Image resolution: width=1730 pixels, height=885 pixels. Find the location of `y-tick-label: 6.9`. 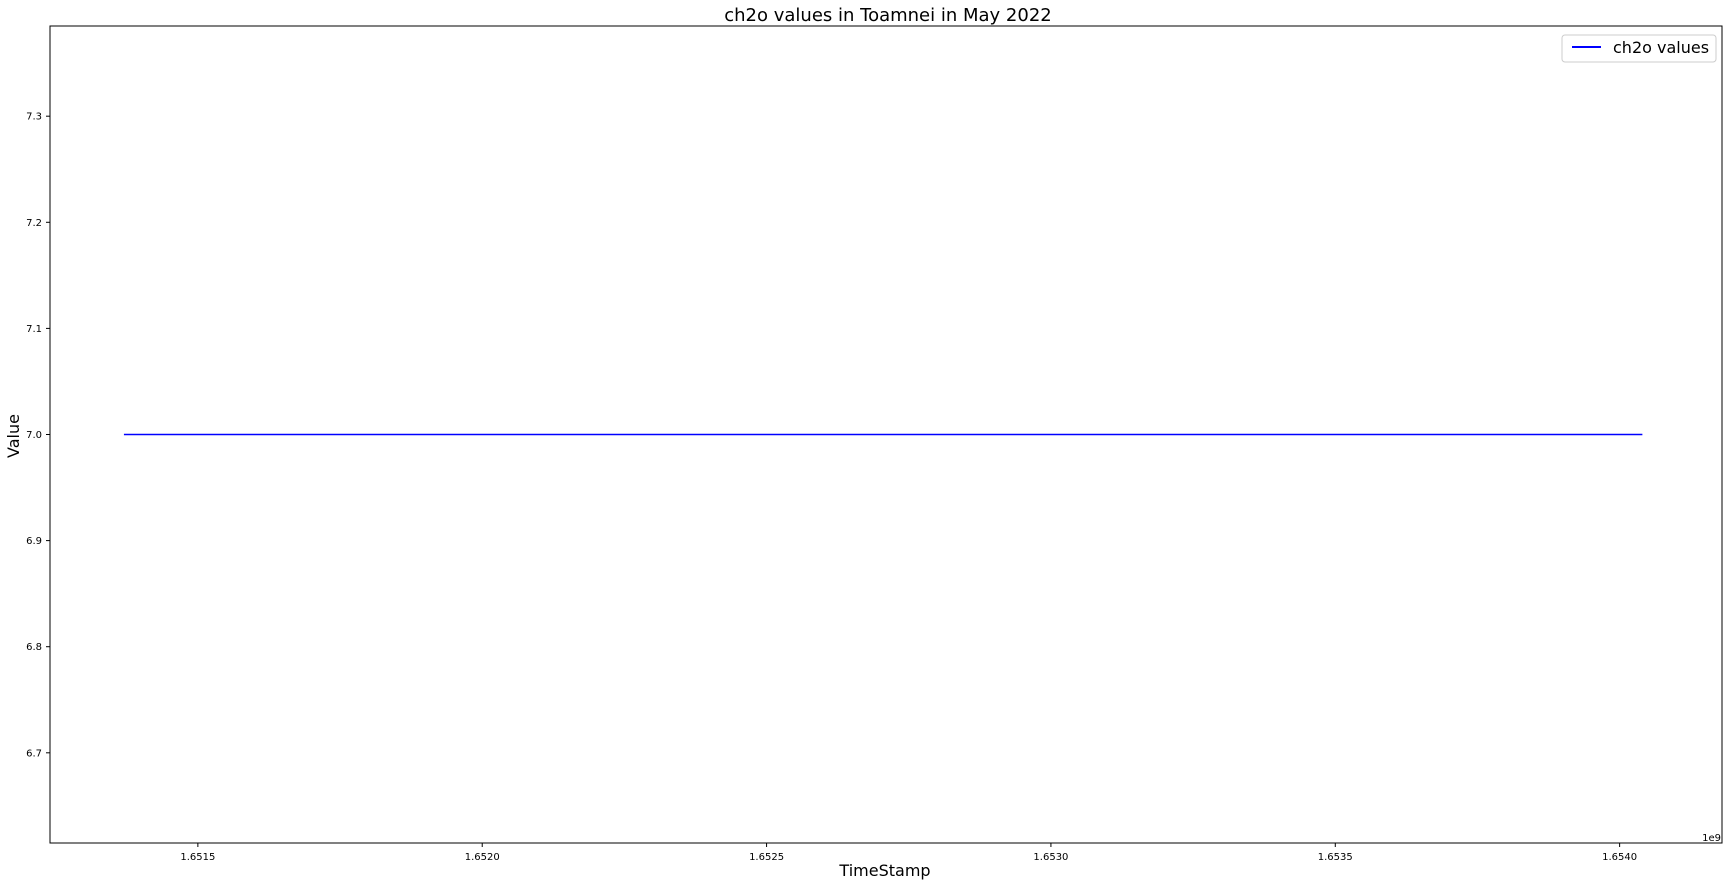

y-tick-label: 6.9 is located at coordinates (34, 541).